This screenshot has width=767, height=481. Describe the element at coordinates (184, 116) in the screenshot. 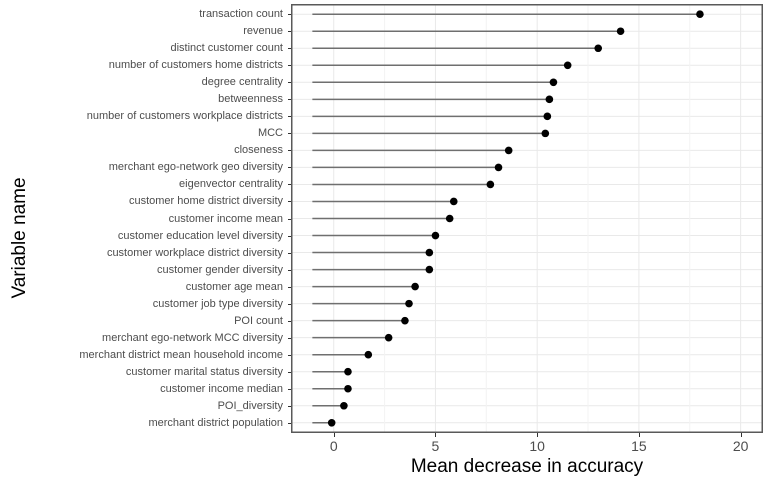

I see `y-tick-label: number of customers workplace districts` at that location.